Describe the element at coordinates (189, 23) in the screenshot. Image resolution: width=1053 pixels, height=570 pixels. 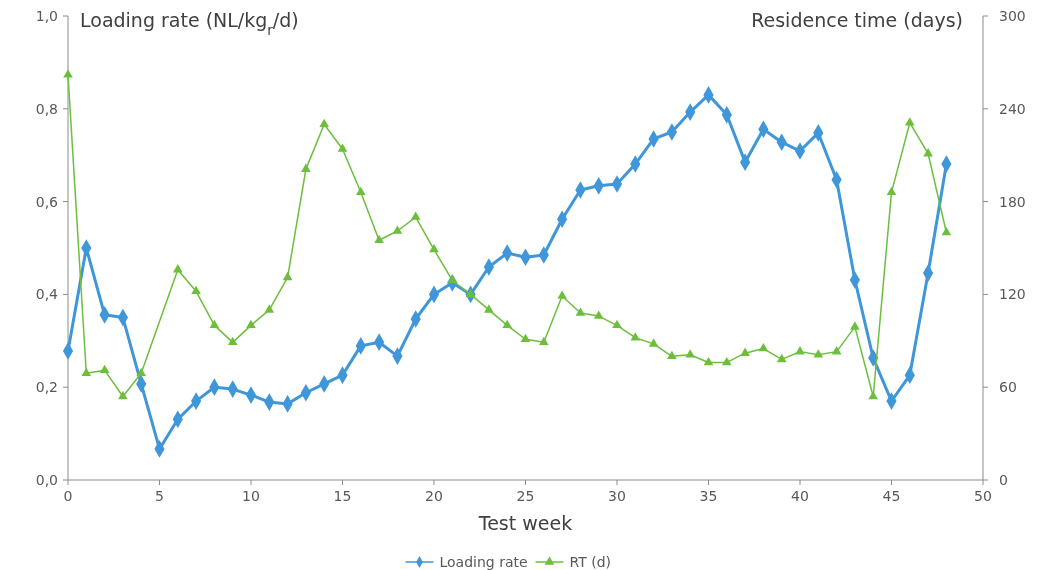
I see `y-axis-title: Loading rate (NL/kg$_{r}$/d)` at that location.